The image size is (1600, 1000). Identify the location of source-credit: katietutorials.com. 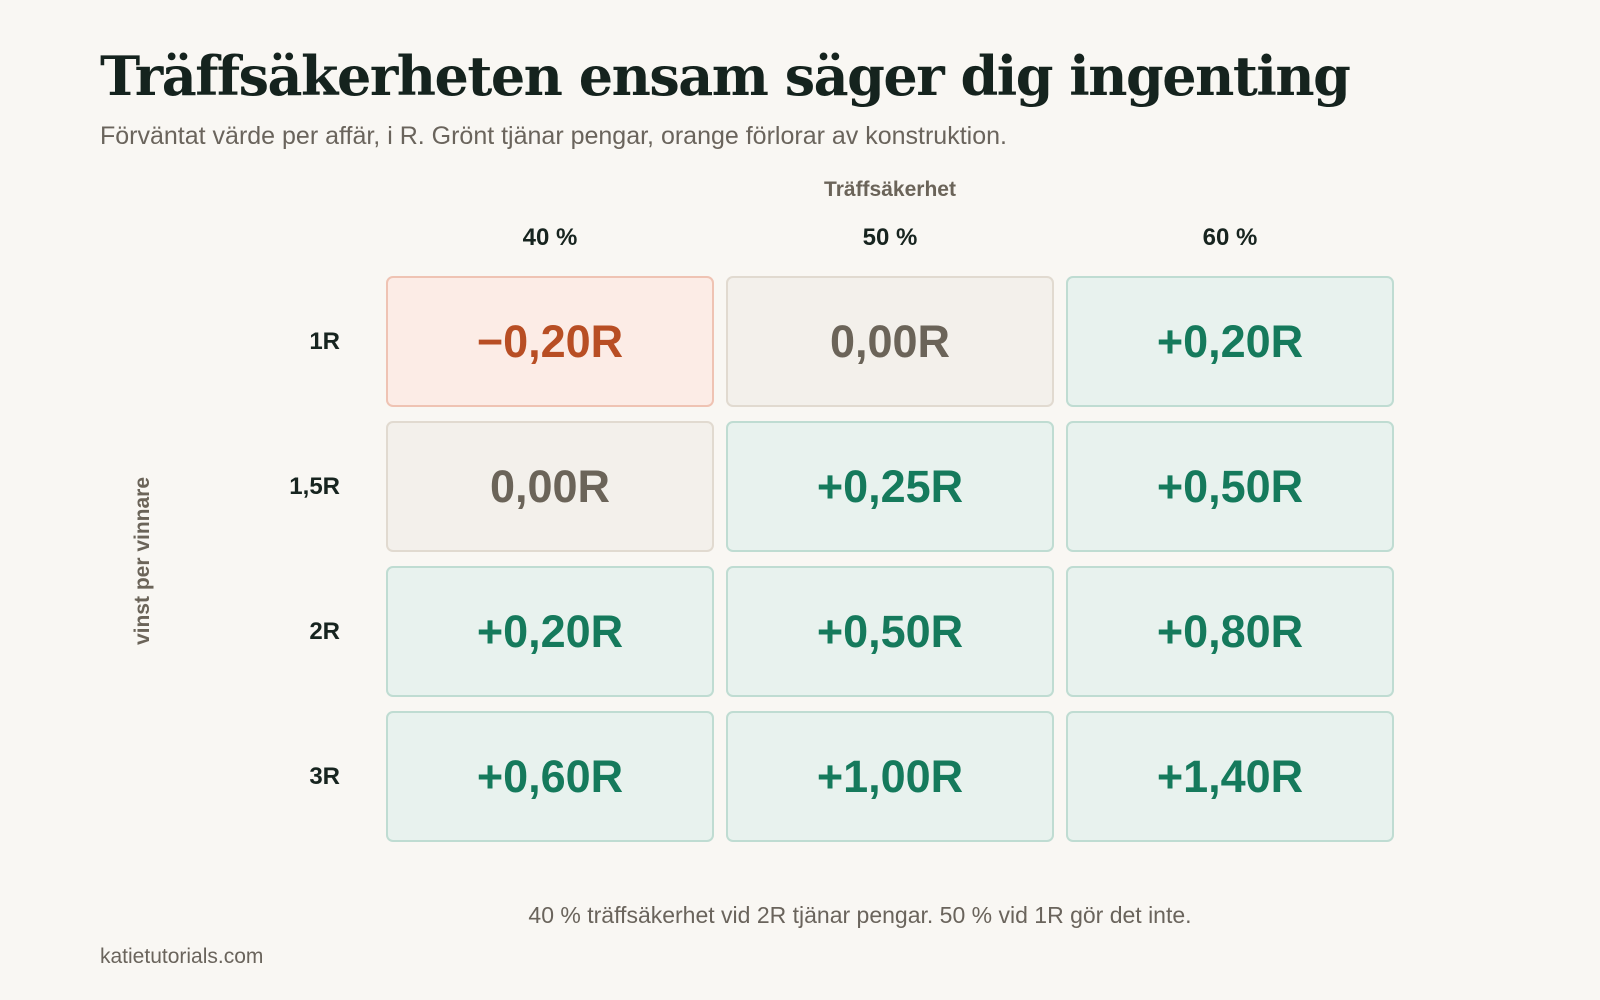
(182, 956).